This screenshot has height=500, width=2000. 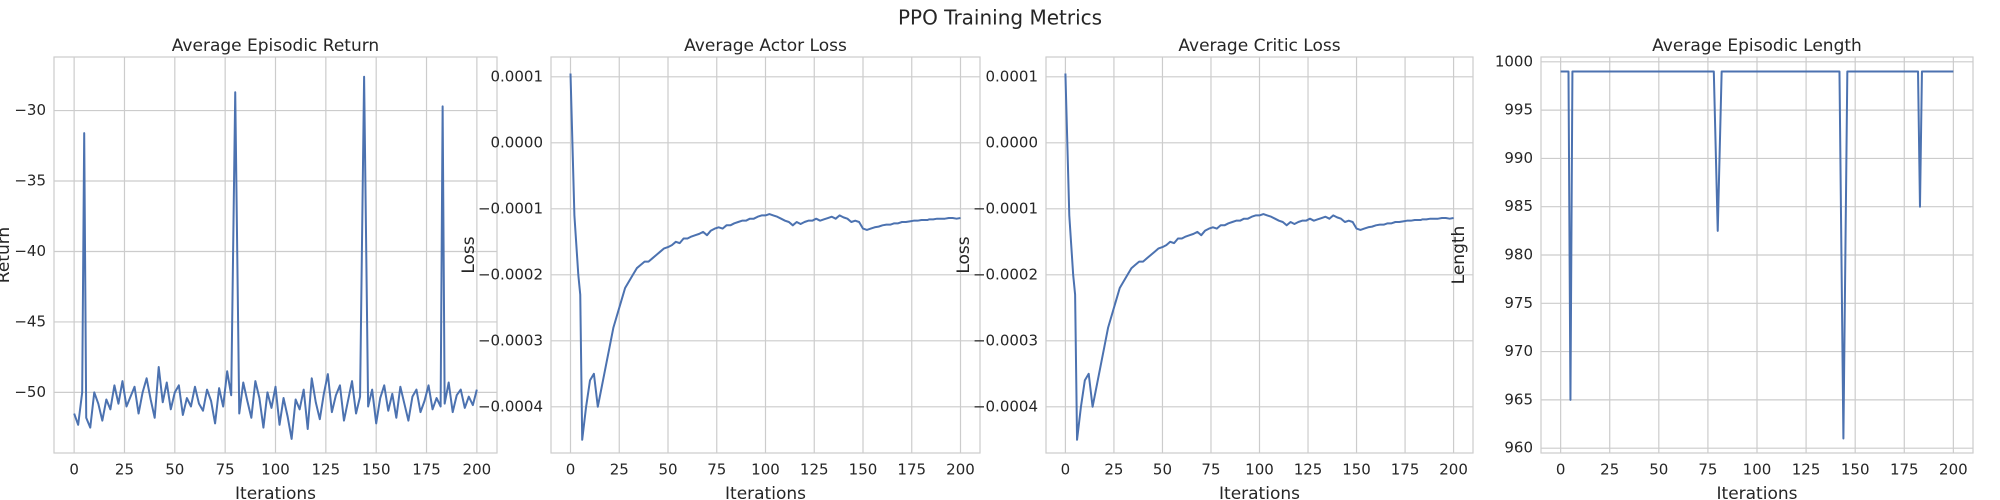 What do you see at coordinates (275, 46) in the screenshot?
I see `chart-title: Average Episodic Return` at bounding box center [275, 46].